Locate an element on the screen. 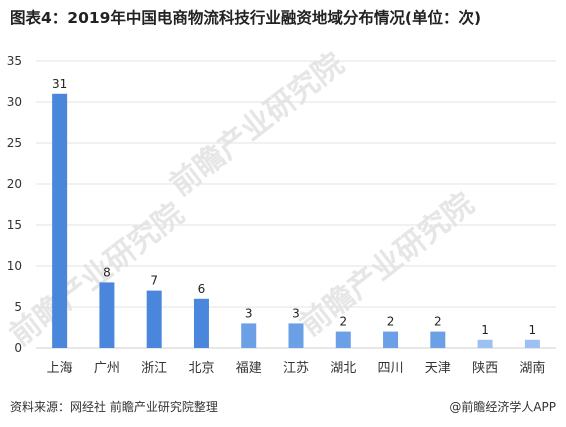 This screenshot has height=427, width=566. x-tick-label: 四川 is located at coordinates (391, 368).